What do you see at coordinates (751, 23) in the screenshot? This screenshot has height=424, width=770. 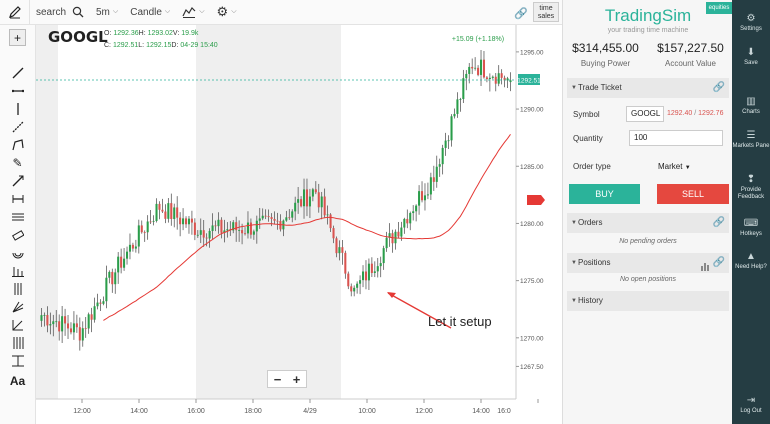 I see `nav-settings: ⚙ Settings` at bounding box center [751, 23].